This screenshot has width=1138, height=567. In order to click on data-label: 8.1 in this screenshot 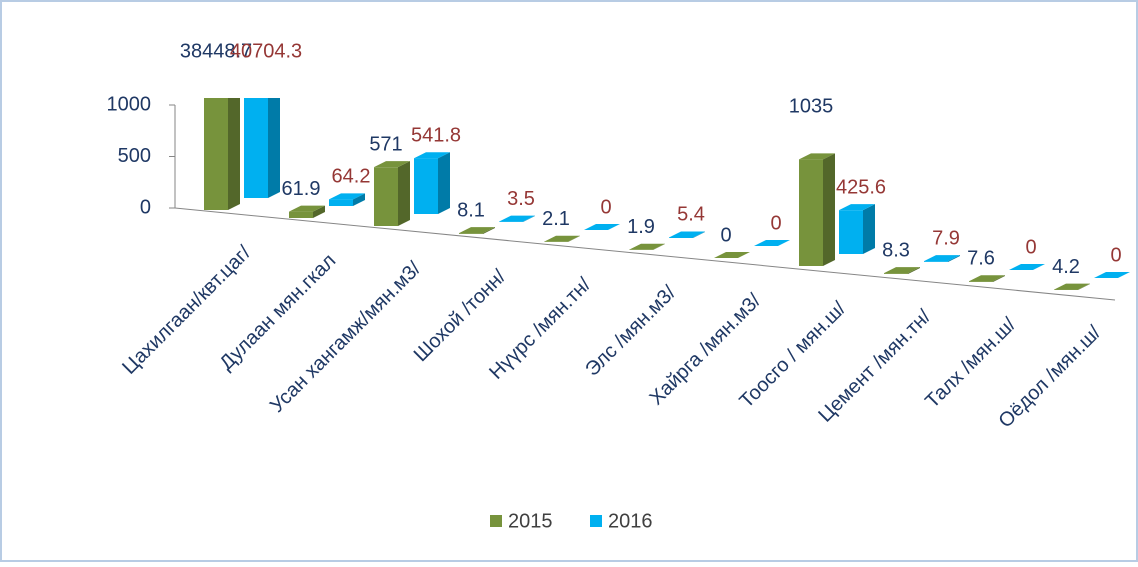, I will do `click(471, 210)`.